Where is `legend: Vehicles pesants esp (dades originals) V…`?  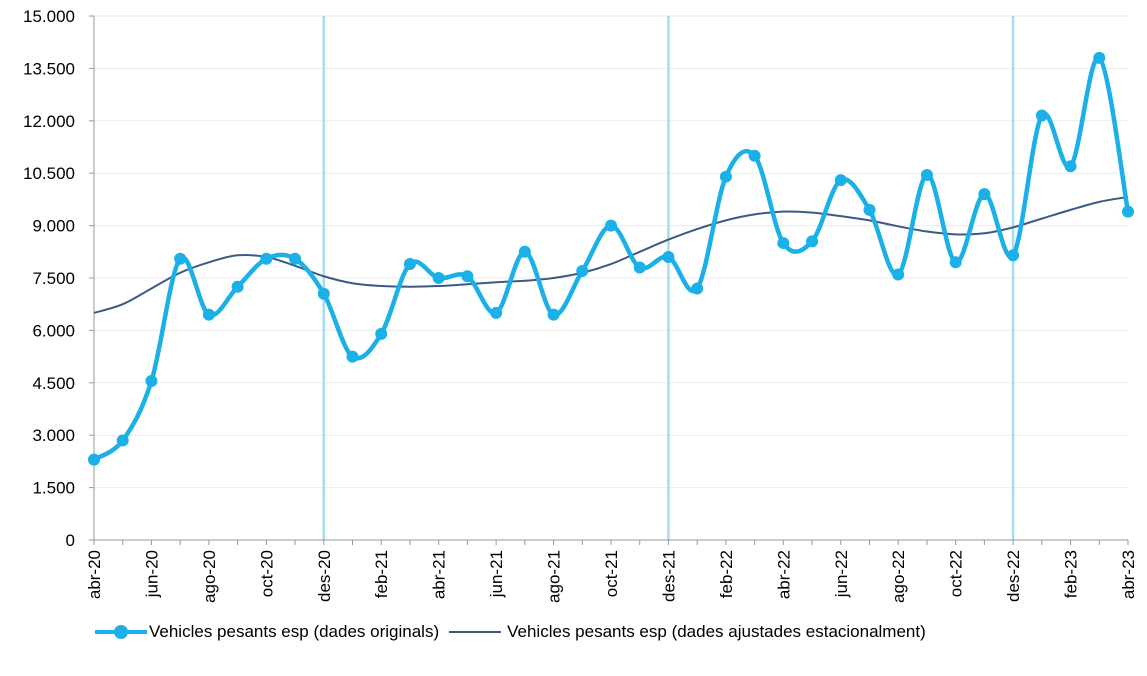
legend: Vehicles pesants esp (dades originals) V… is located at coordinates (515, 632).